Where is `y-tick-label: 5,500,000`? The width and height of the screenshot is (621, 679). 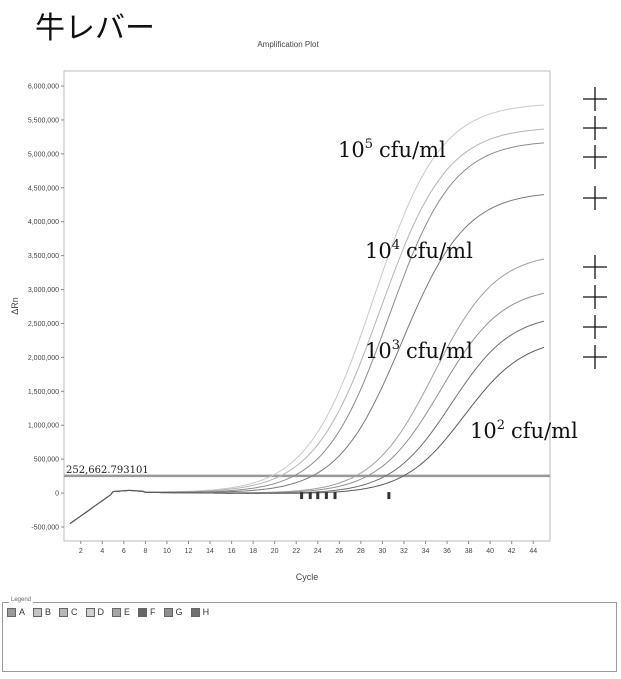
y-tick-label: 5,500,000 is located at coordinates (43, 120).